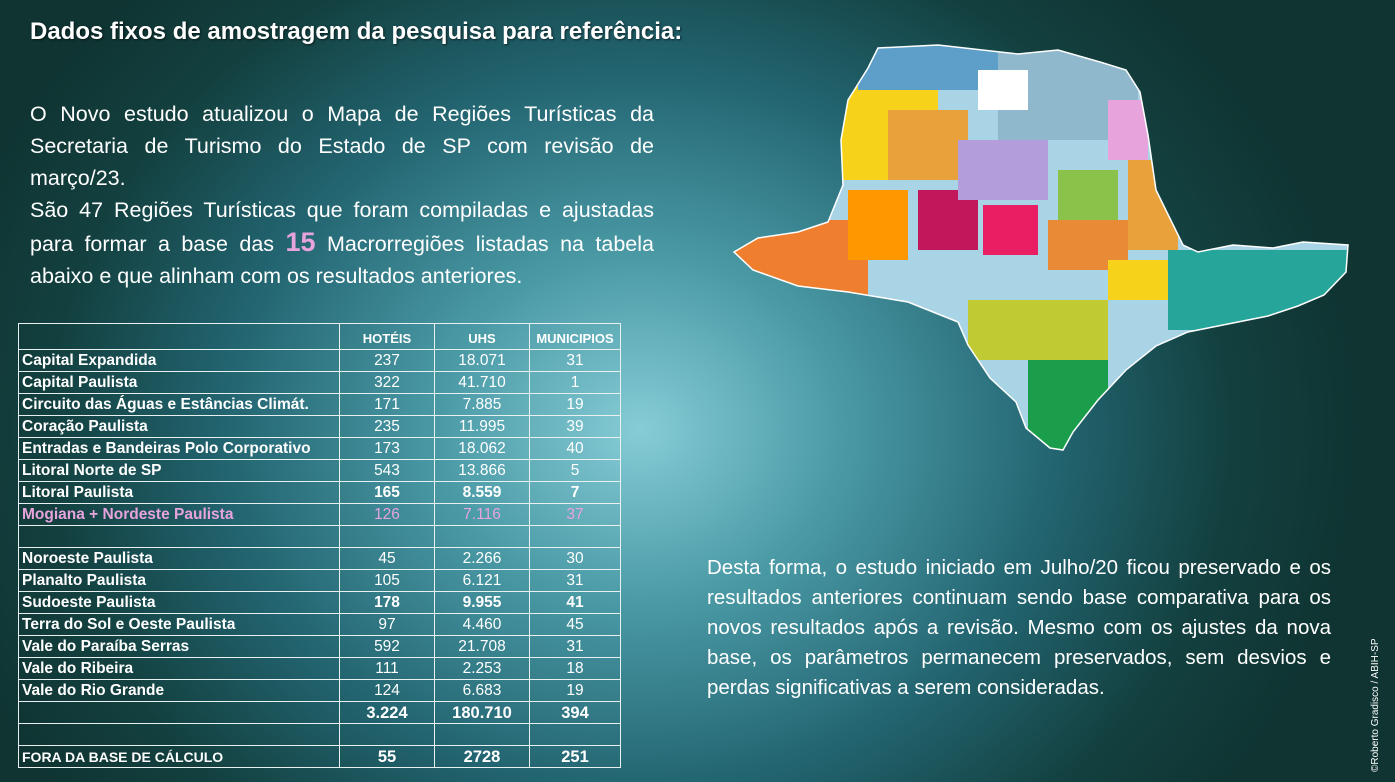 The height and width of the screenshot is (782, 1395). What do you see at coordinates (928, 145) in the screenshot?
I see `region-north-orange` at bounding box center [928, 145].